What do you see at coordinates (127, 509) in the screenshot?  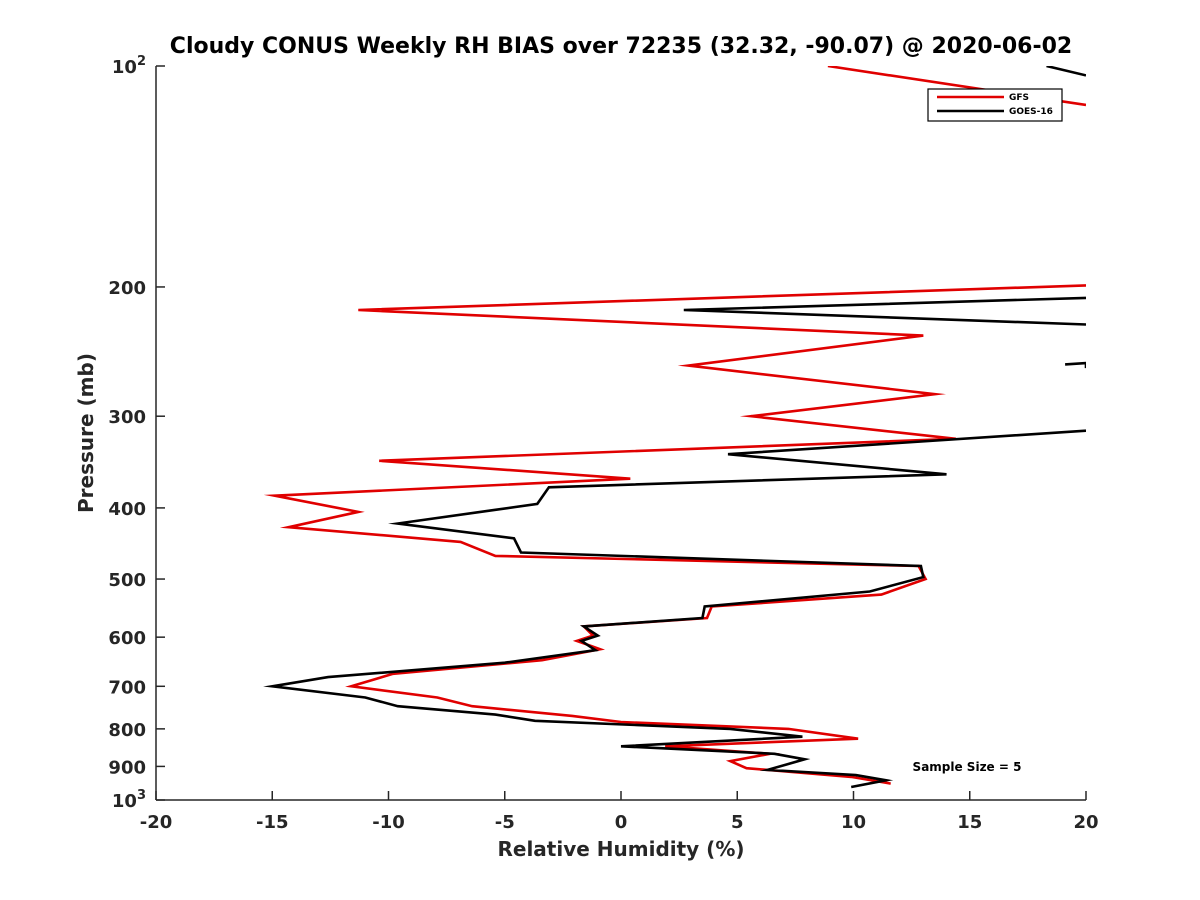 I see `y-tick-label: 400` at bounding box center [127, 509].